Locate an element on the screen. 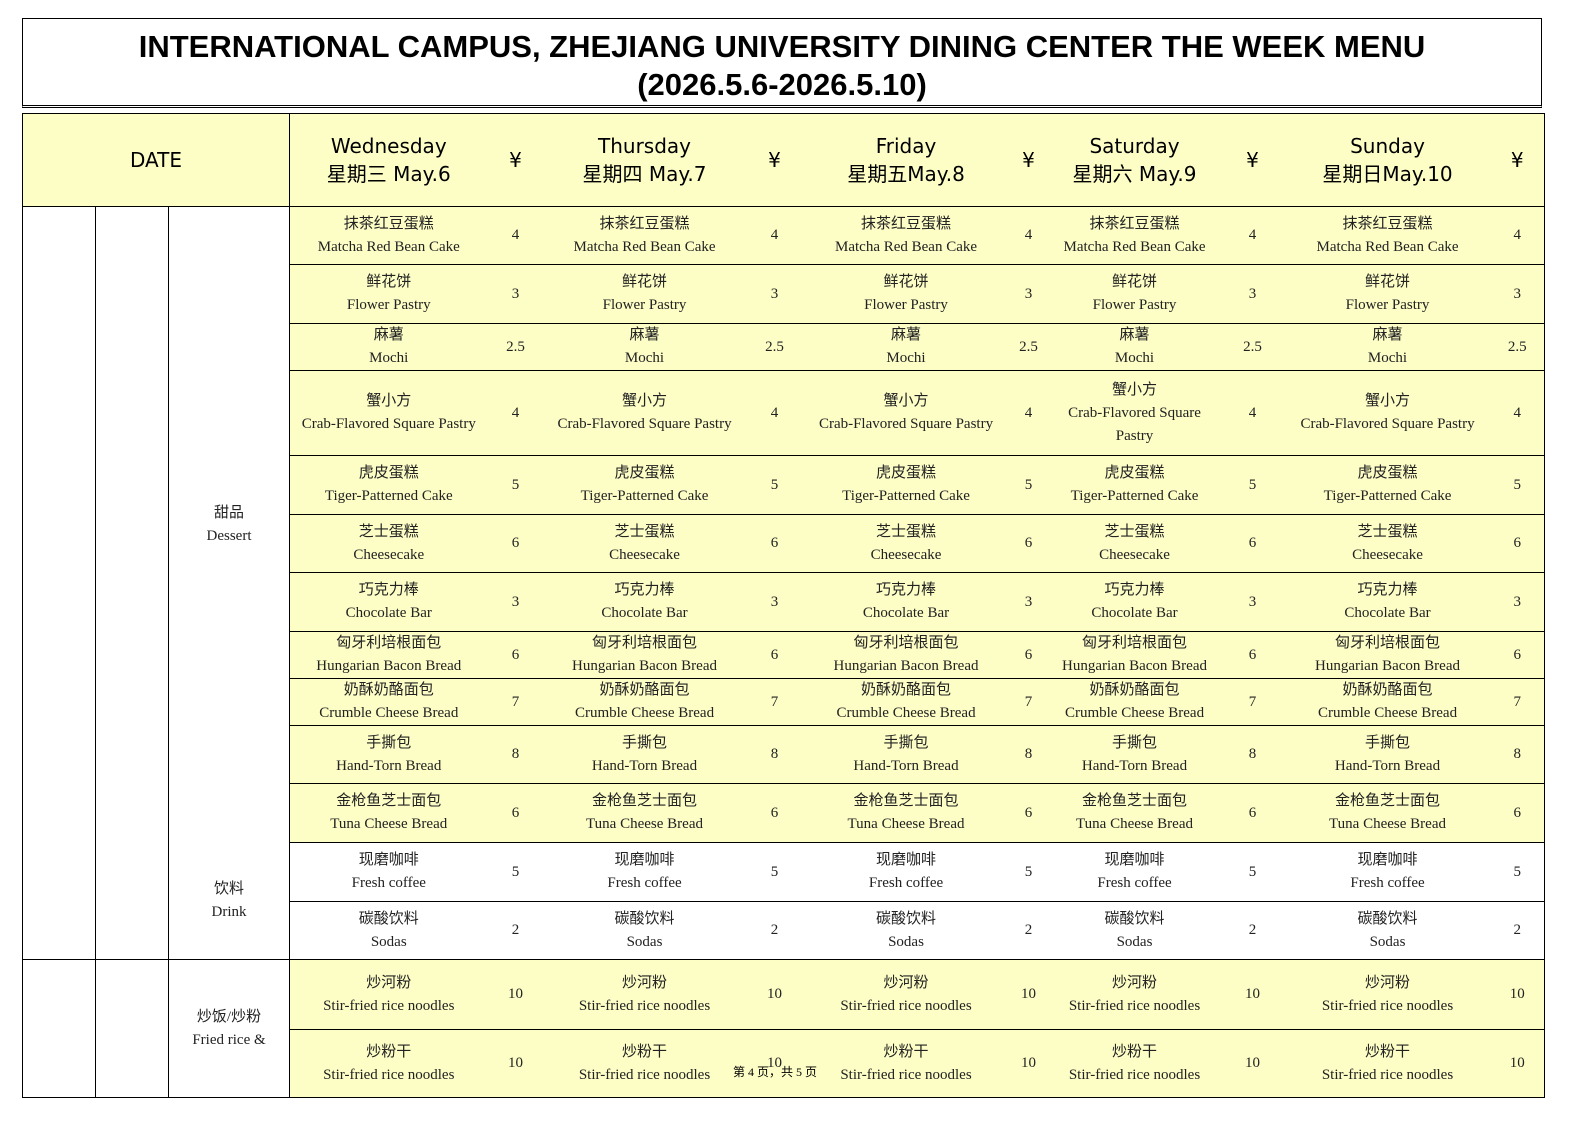  item-zh: 抹茶红豆蛋糕 is located at coordinates (1134, 223).